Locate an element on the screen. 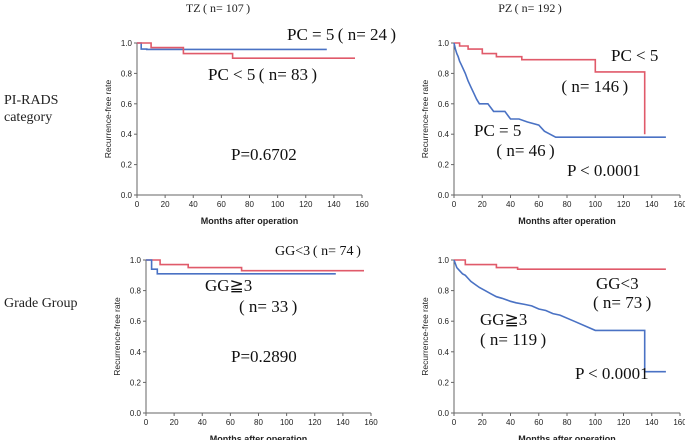 Image resolution: width=685 pixels, height=440 pixels. row-label-category: category is located at coordinates (28, 117).